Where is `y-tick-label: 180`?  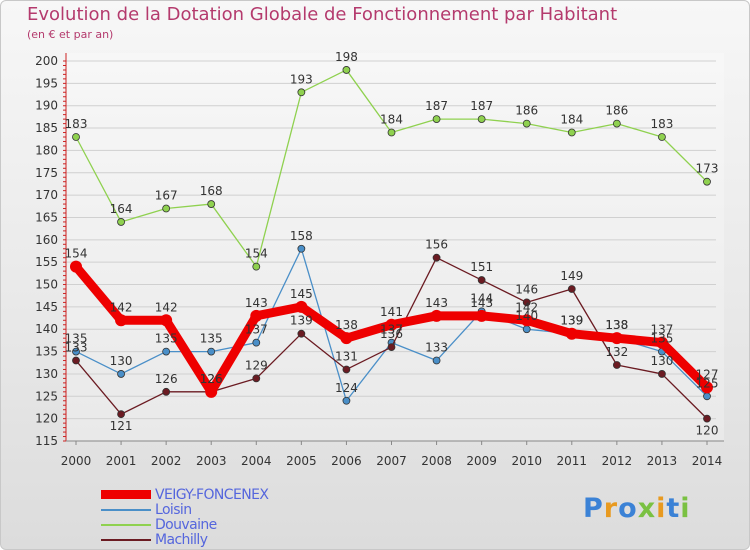
y-tick-label: 180 is located at coordinates (46, 150).